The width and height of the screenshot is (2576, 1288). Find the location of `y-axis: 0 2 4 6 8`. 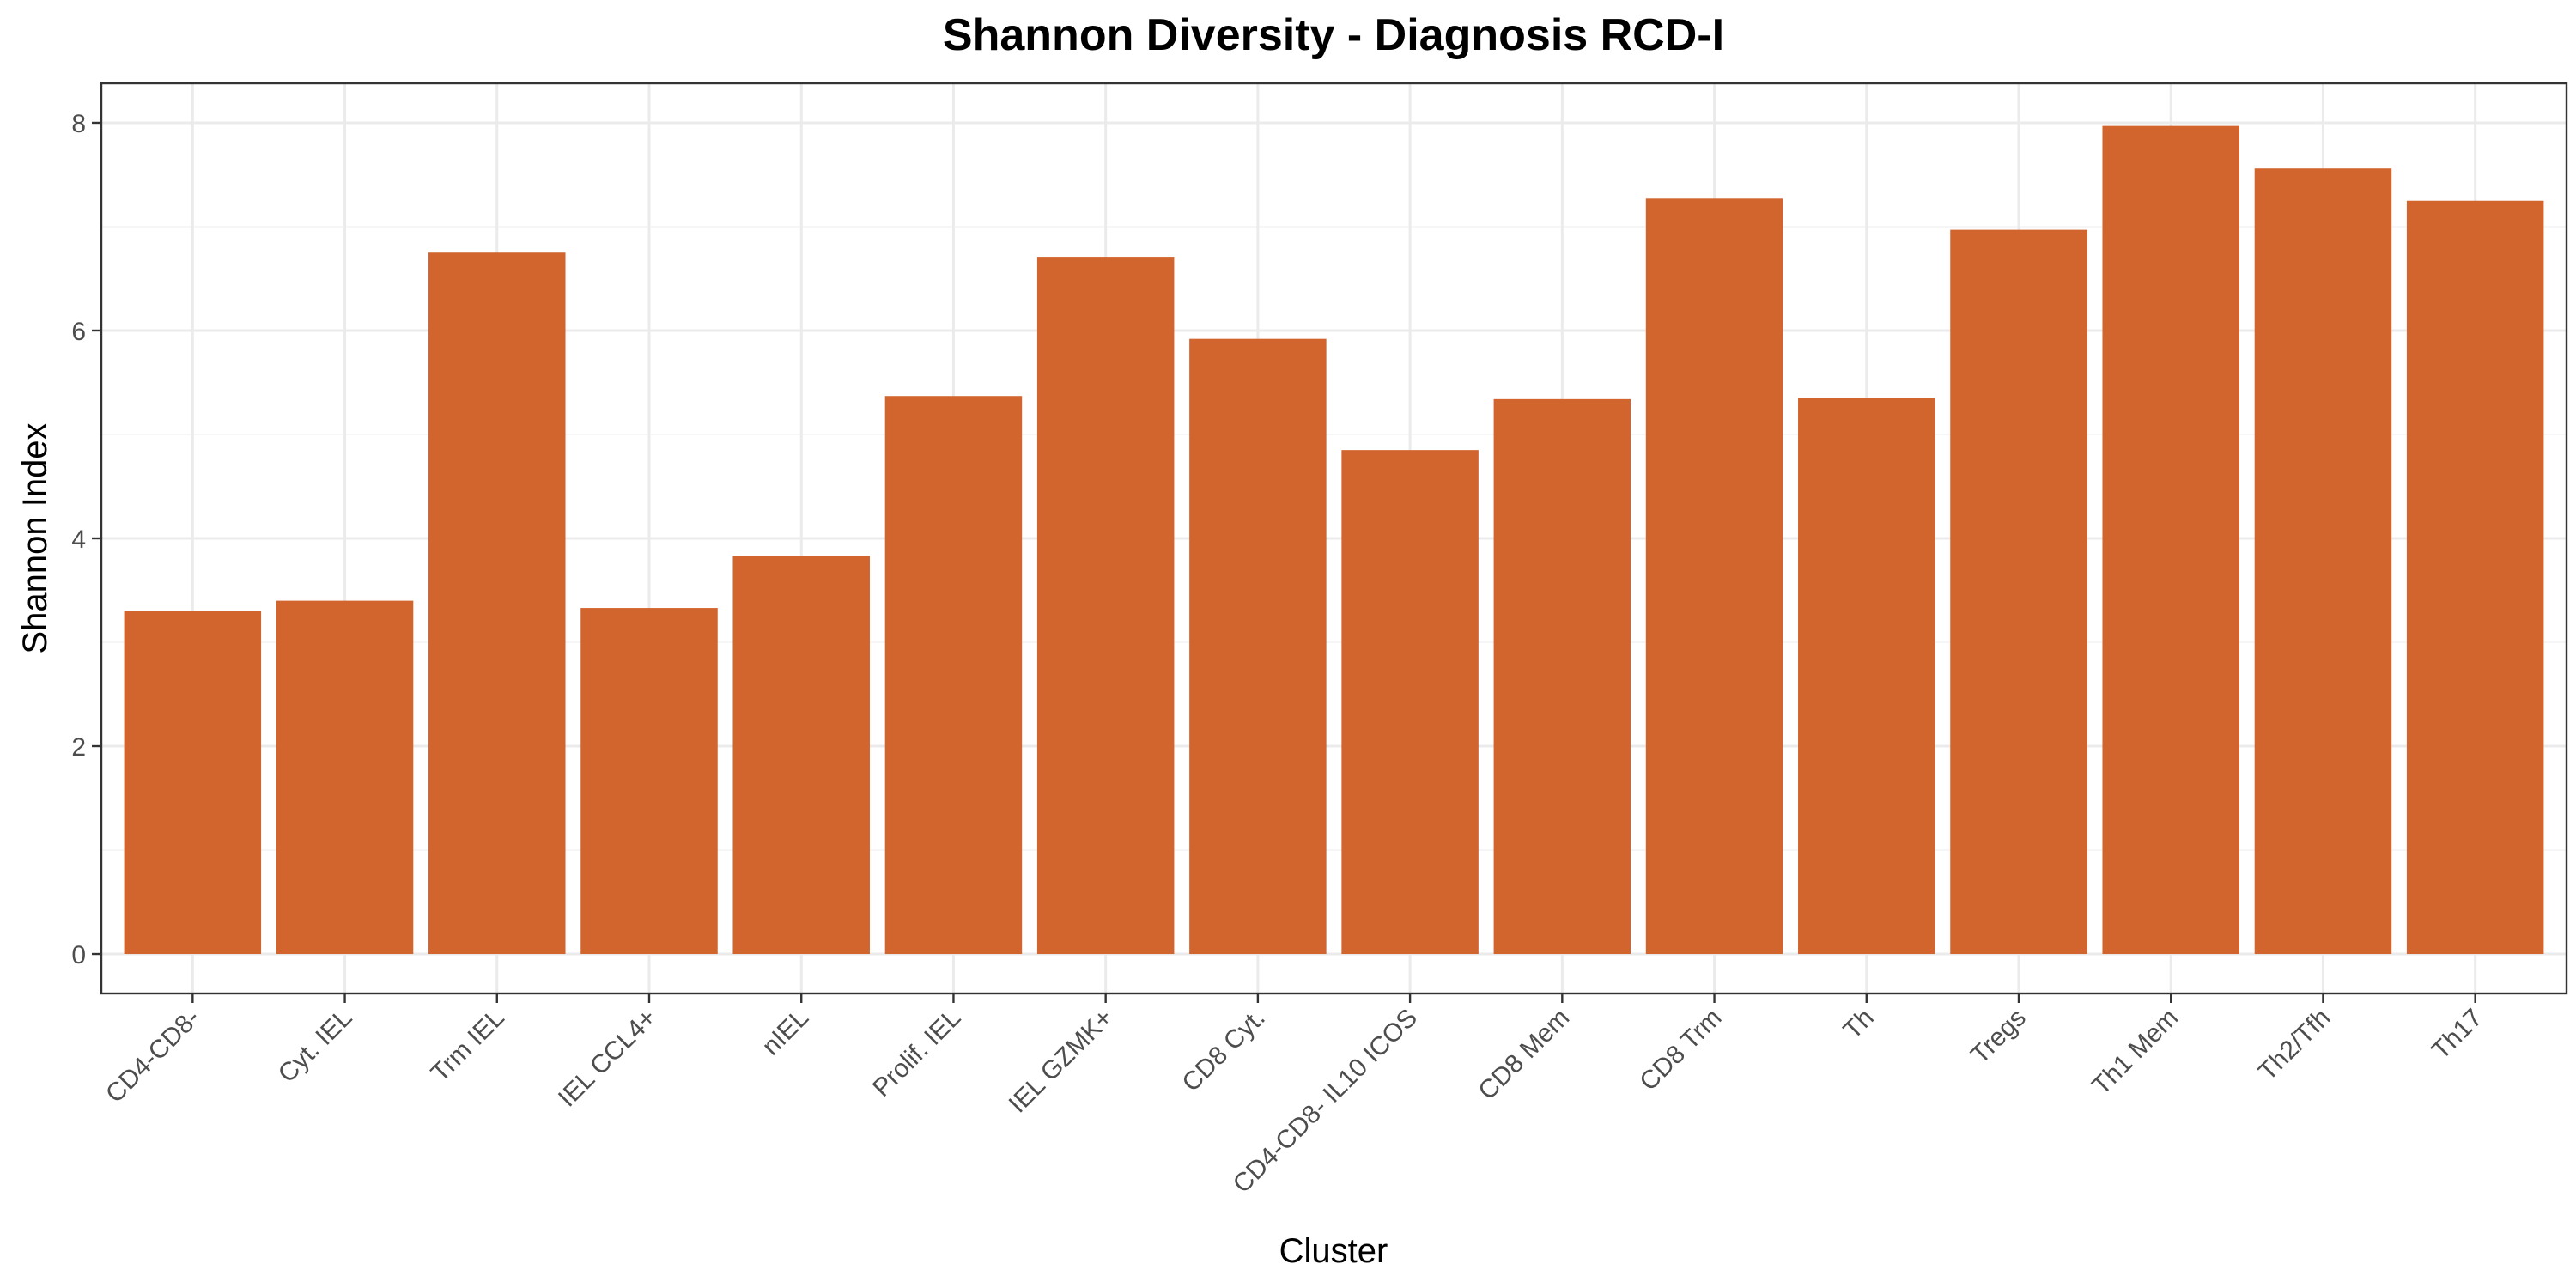

y-axis: 0 2 4 6 8 is located at coordinates (86, 539).